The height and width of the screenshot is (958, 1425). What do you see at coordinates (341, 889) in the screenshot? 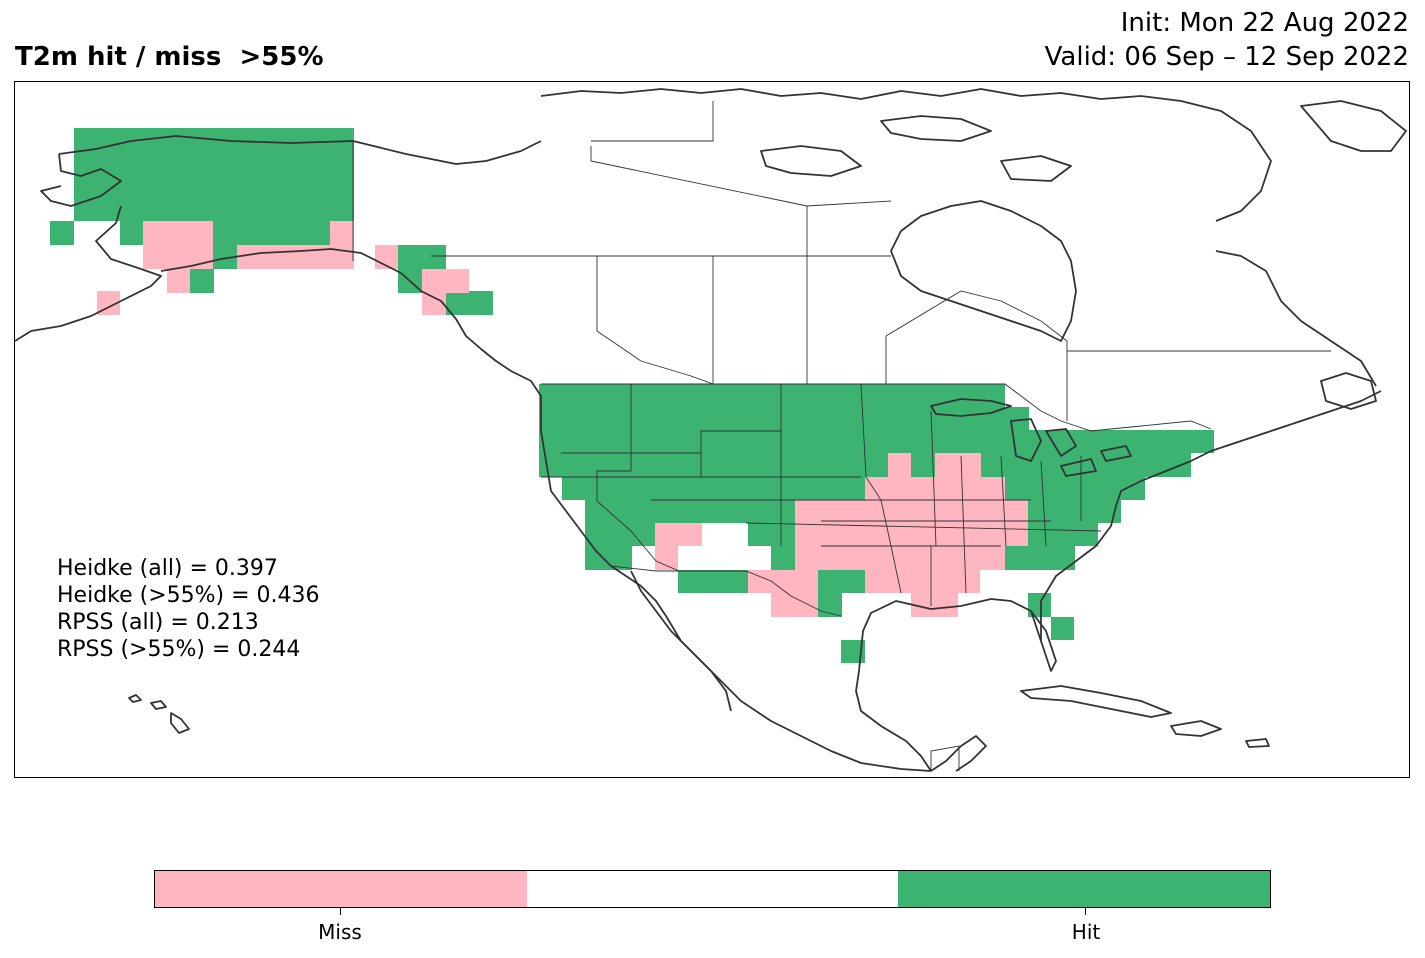
I see `colorbar-miss-segment` at bounding box center [341, 889].